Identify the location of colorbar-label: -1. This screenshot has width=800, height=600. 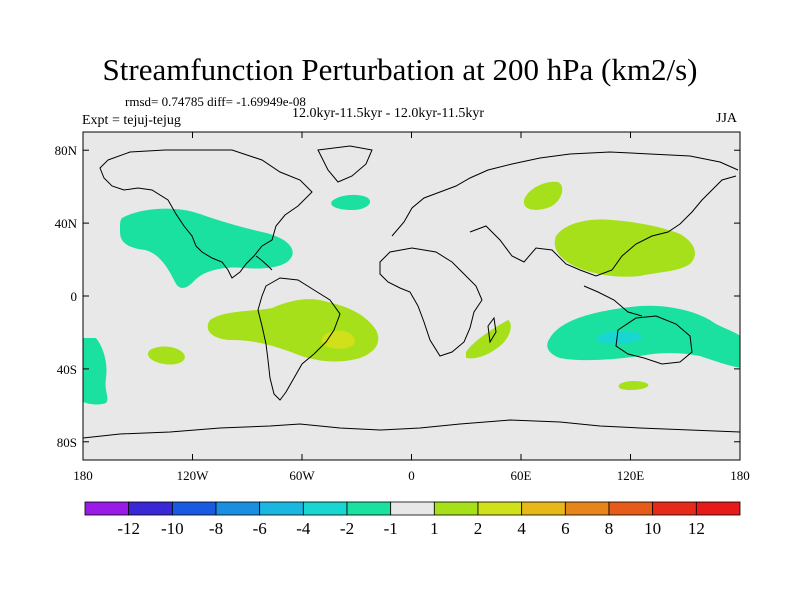
(391, 528).